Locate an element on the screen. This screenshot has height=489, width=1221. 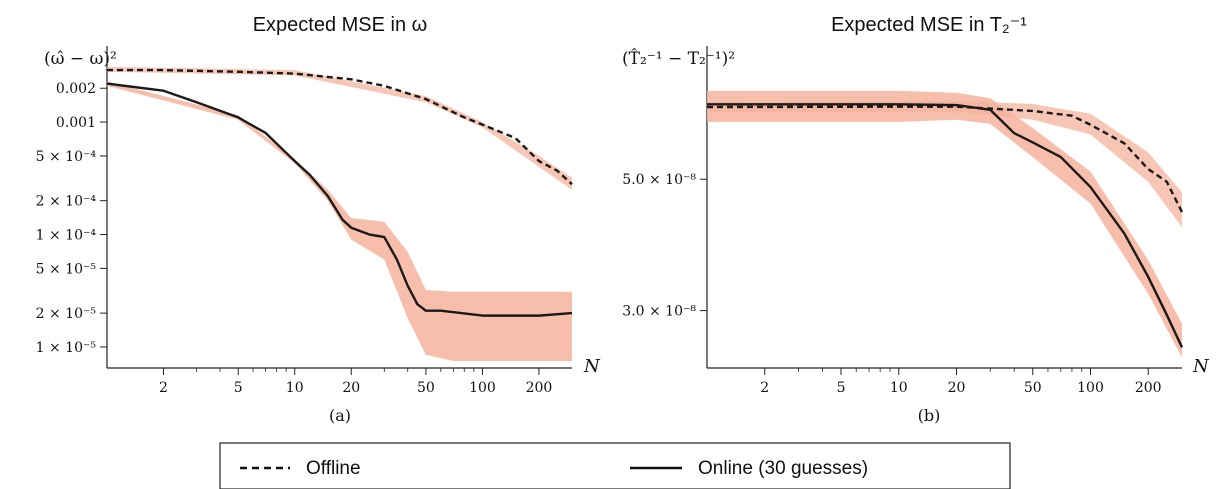
confidence-band-offline is located at coordinates (339, 128).